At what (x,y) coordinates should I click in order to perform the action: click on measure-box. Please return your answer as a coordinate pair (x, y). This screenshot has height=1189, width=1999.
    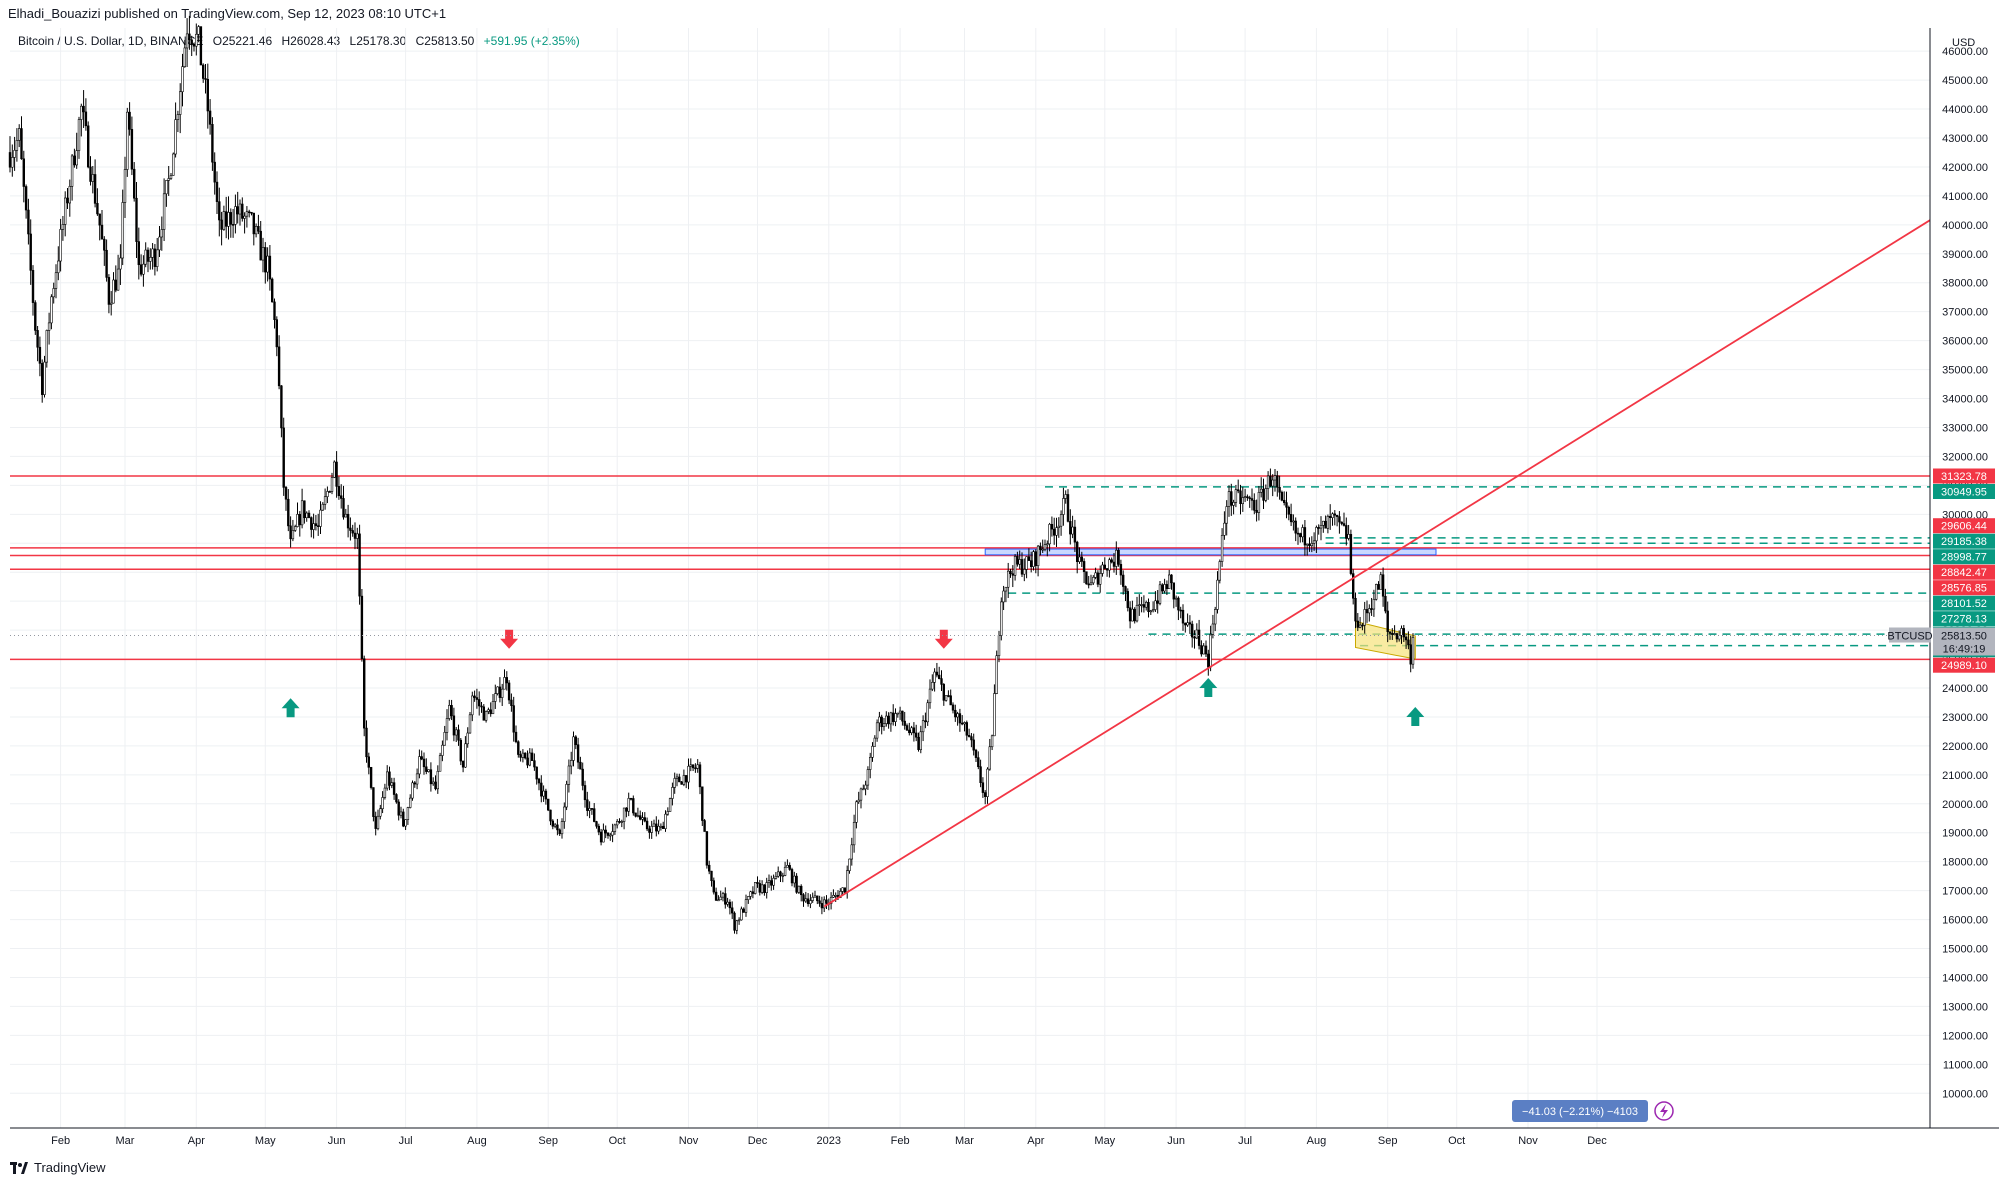
    Looking at the image, I should click on (1580, 1111).